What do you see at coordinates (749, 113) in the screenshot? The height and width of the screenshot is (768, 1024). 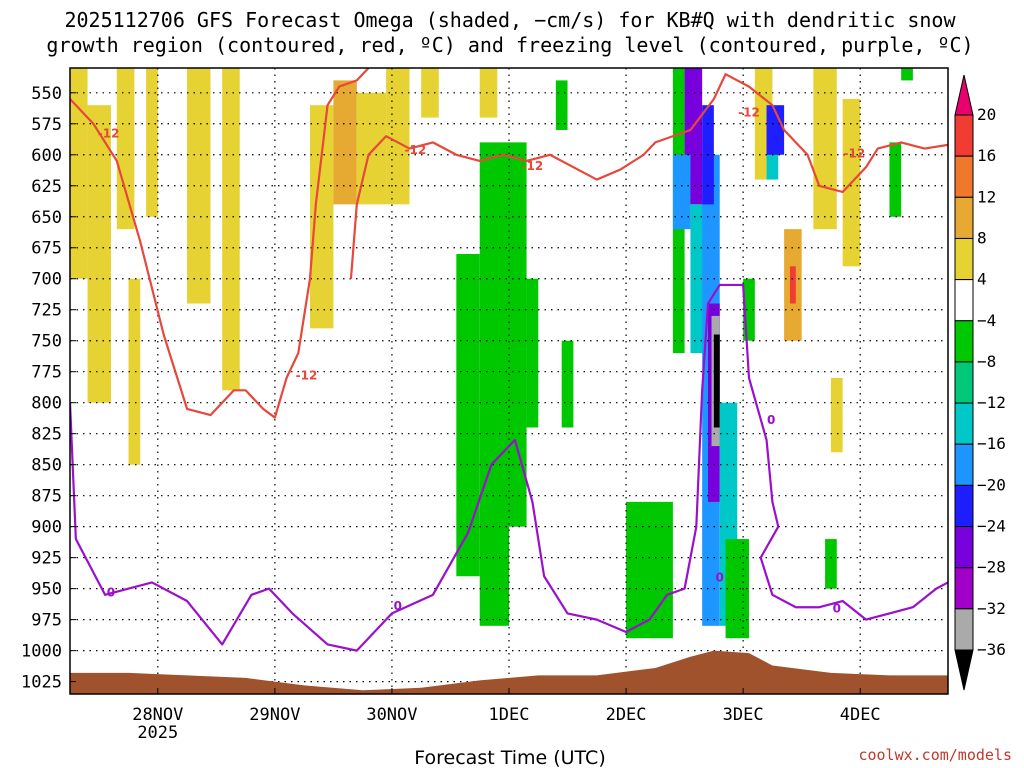 I see `dgz-label-4: -12` at bounding box center [749, 113].